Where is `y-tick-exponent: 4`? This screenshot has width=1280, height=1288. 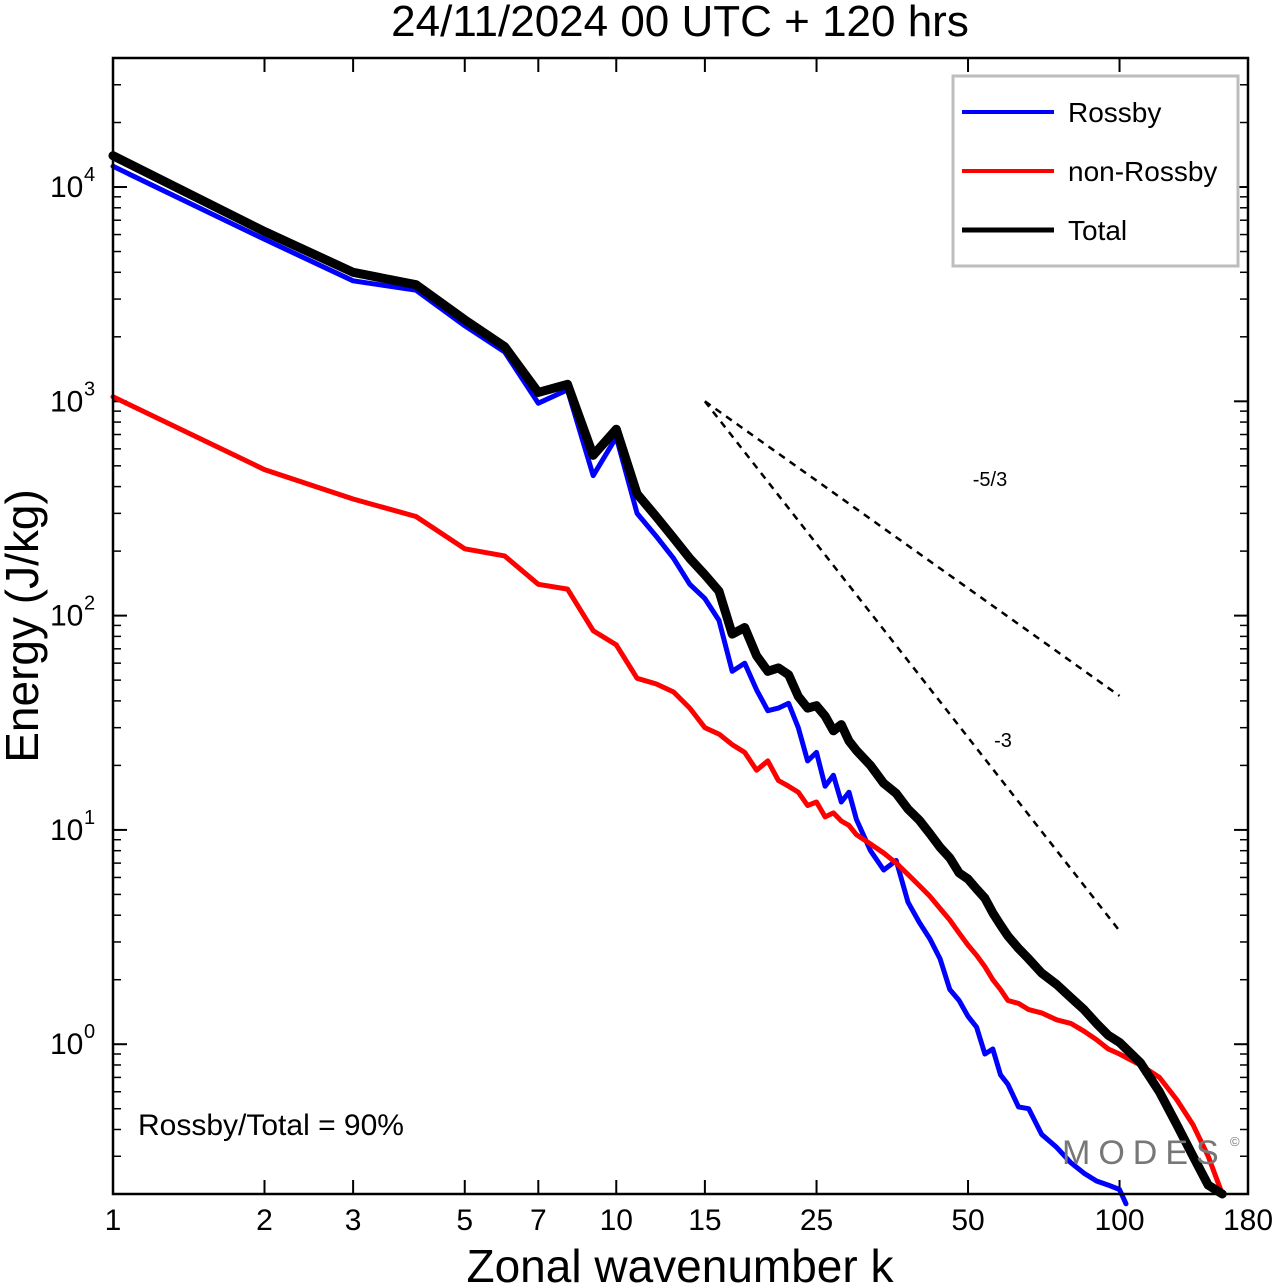
y-tick-exponent: 4 is located at coordinates (89, 175).